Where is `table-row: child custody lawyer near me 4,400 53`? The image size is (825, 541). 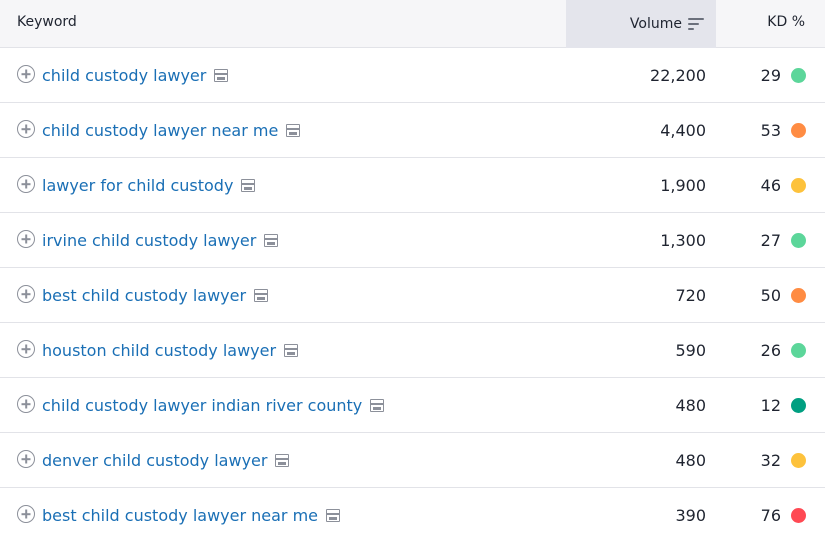
table-row: child custody lawyer near me 4,400 53 is located at coordinates (412, 130).